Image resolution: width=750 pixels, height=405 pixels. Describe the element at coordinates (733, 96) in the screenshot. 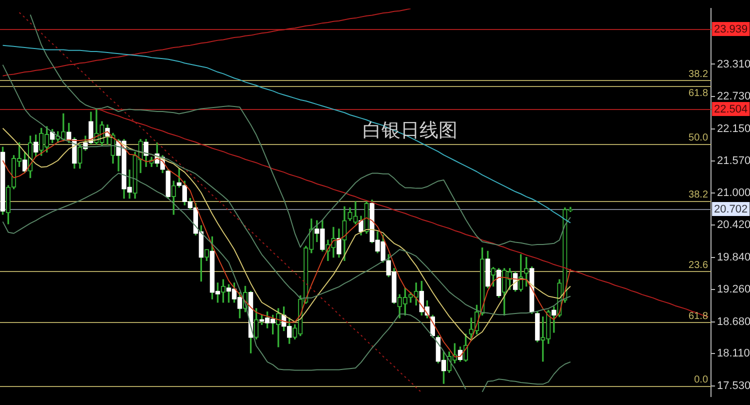

I see `y-tick-label: 22.730` at that location.